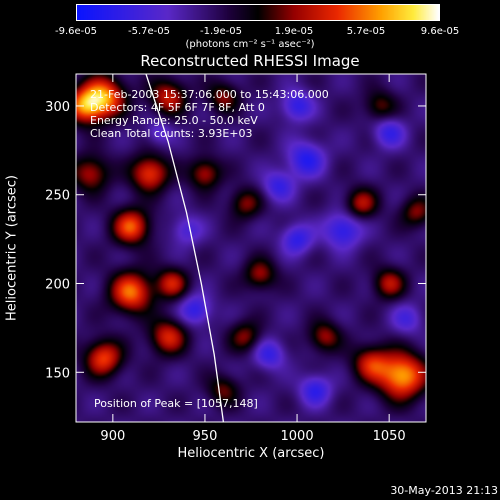 The image size is (500, 500). What do you see at coordinates (112, 436) in the screenshot?
I see `x-tick-label: 900` at bounding box center [112, 436].